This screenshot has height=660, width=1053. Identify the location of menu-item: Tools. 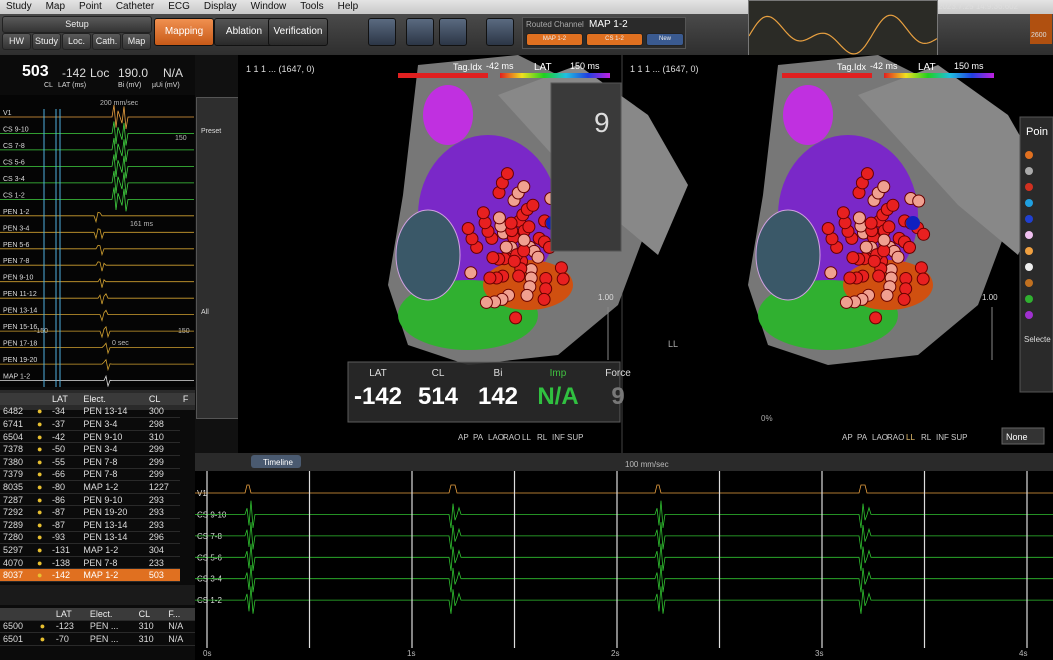
(312, 6).